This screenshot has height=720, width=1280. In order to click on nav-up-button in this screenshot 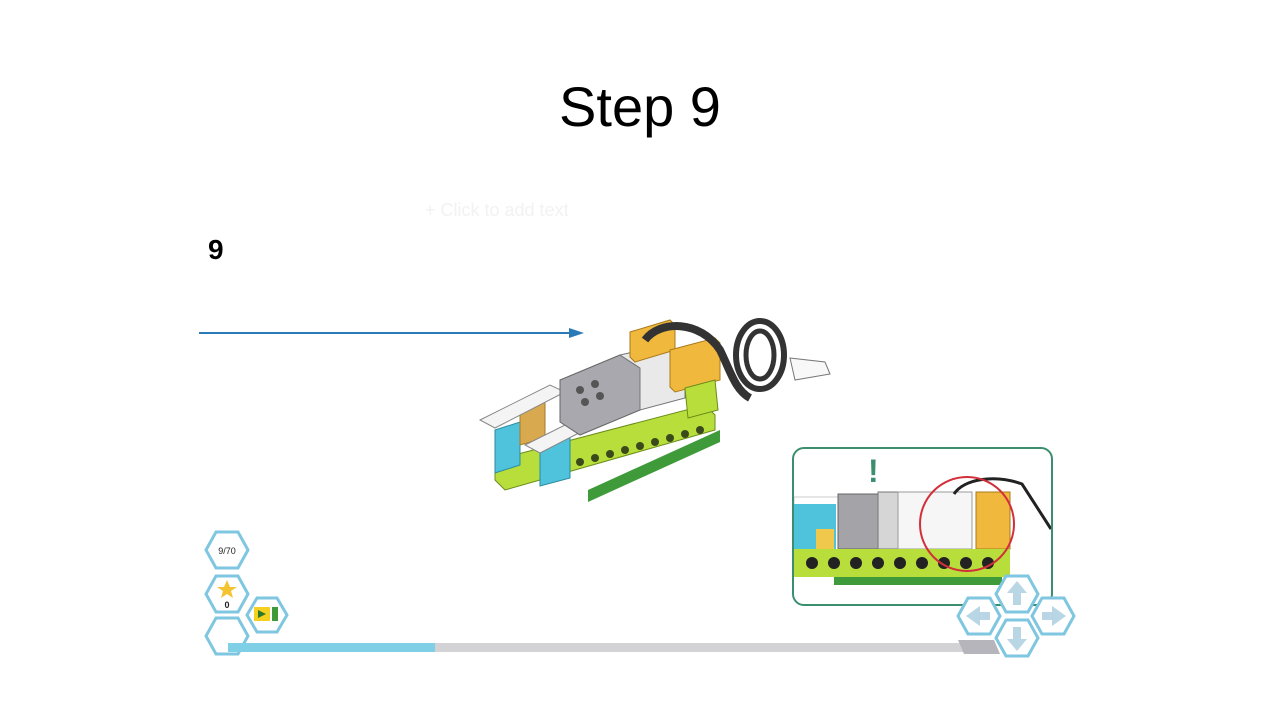, I will do `click(1017, 594)`.